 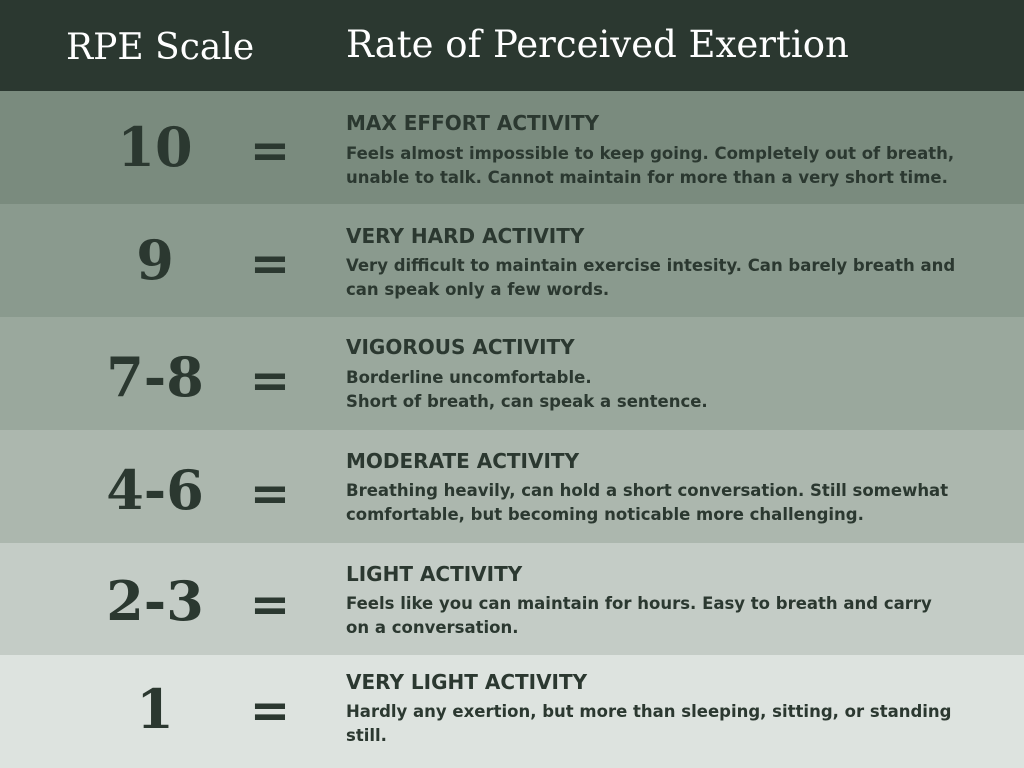 I want to click on activity-description-line2: can speak only a few words., so click(x=478, y=289).